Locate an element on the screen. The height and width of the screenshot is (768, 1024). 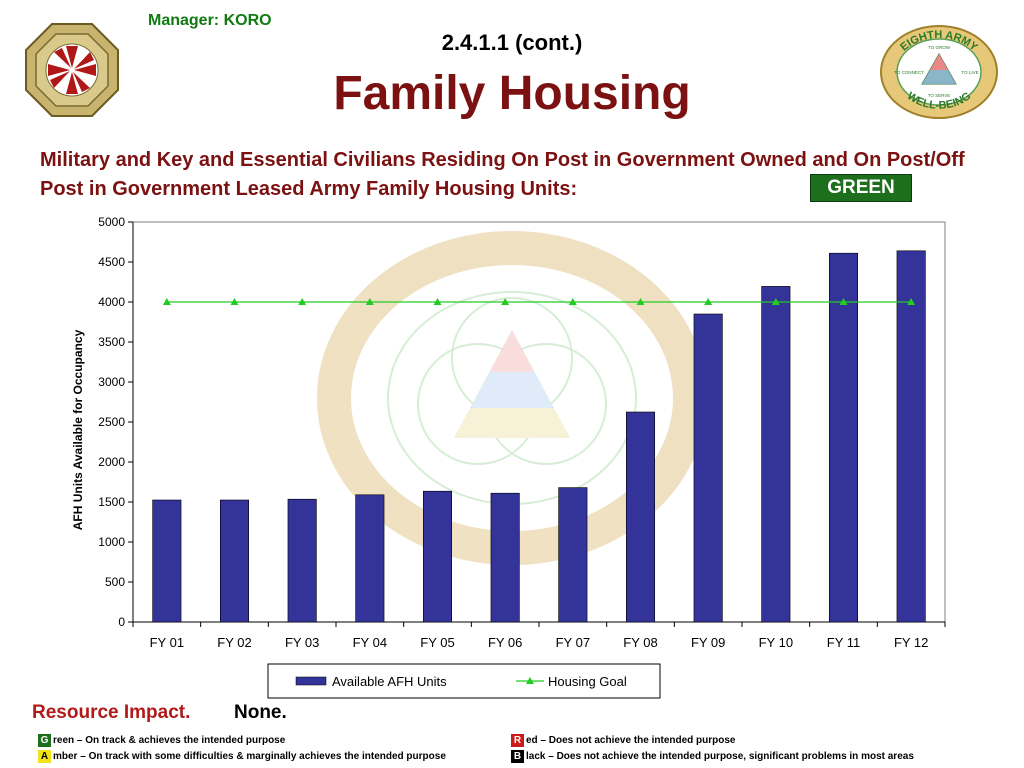
x-tick-label: FY 07 is located at coordinates (573, 642).